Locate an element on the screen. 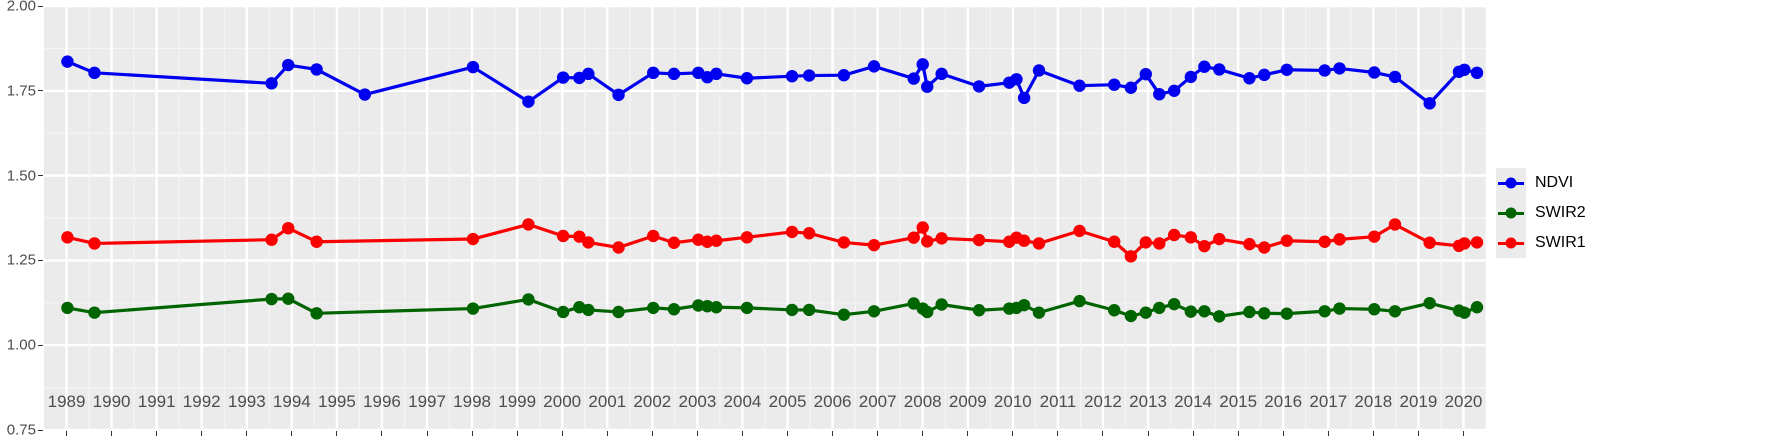 The height and width of the screenshot is (442, 1773). x-tick-label: 2018 is located at coordinates (1373, 401).